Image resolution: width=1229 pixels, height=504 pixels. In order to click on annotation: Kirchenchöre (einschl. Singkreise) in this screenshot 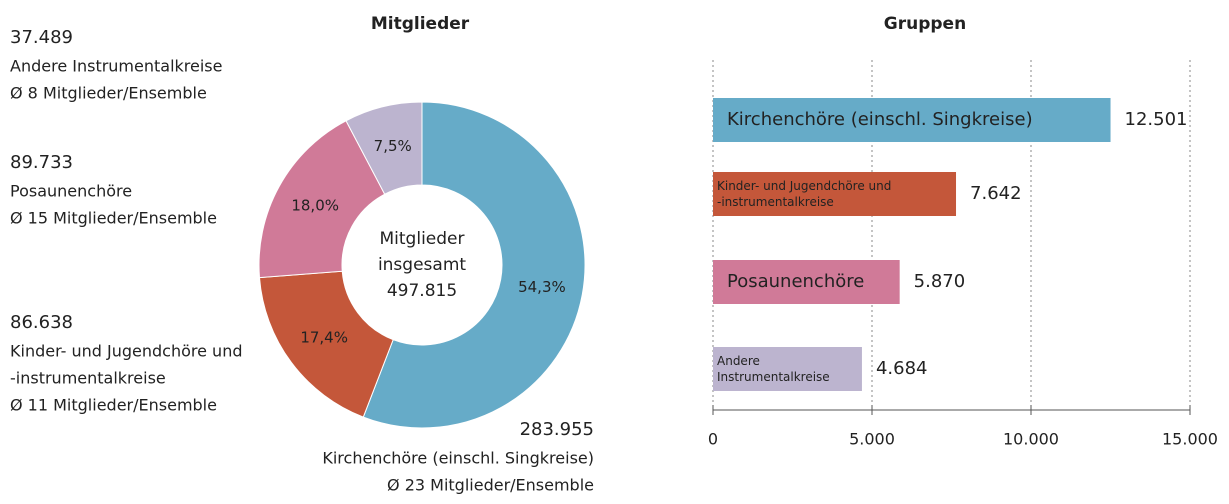, I will do `click(458, 458)`.